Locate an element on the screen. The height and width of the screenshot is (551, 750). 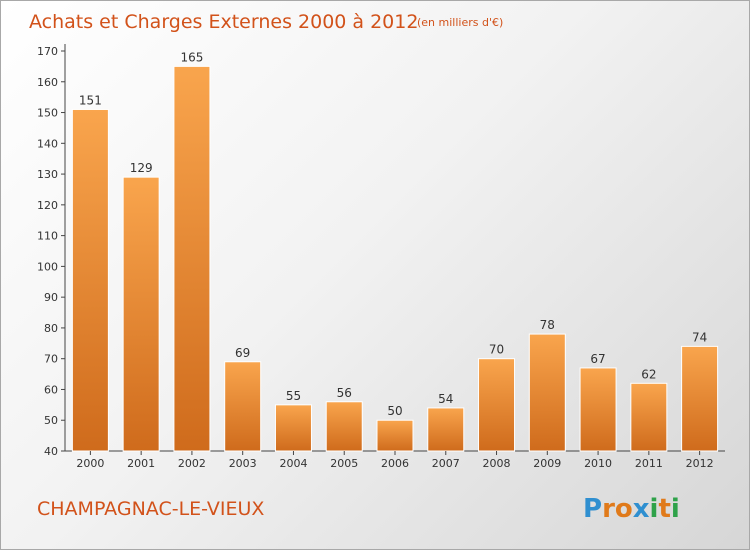
bar-2000 is located at coordinates (90, 280).